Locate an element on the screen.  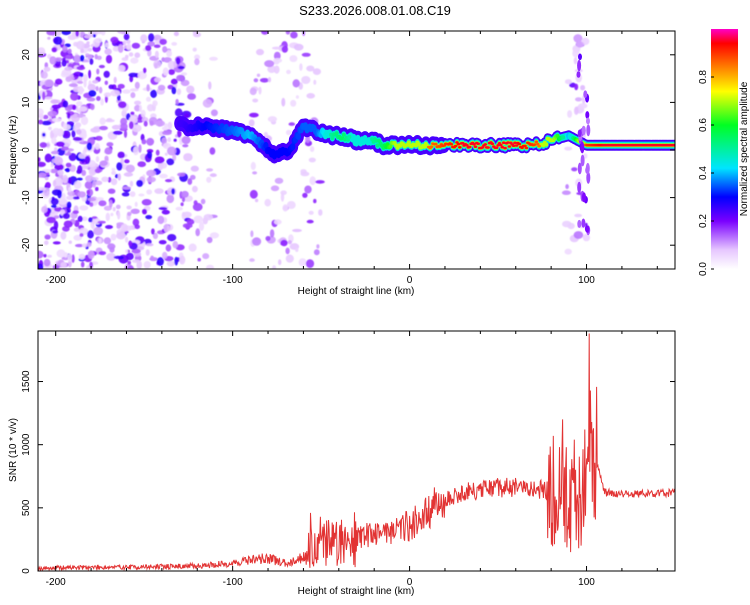
spectrogram-xlabel: Height of straight line (km) is located at coordinates (356, 291).